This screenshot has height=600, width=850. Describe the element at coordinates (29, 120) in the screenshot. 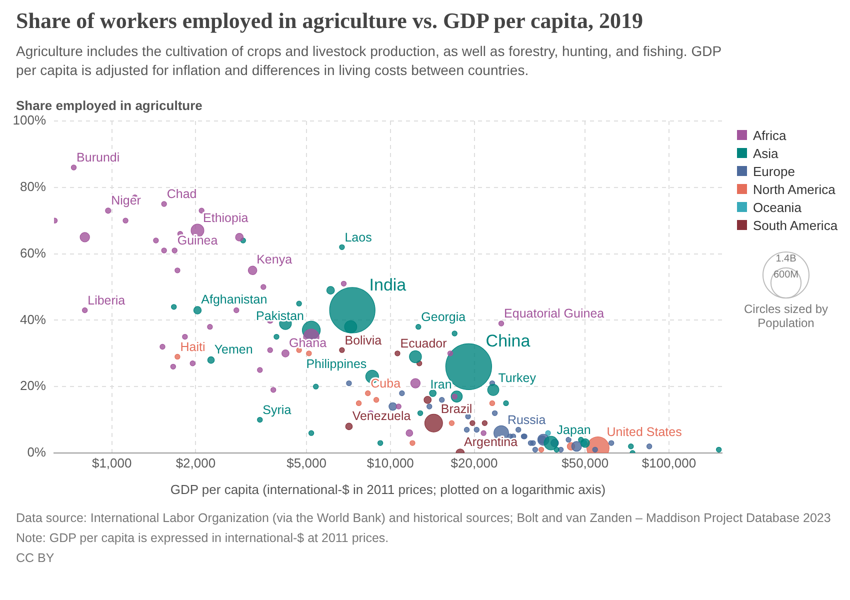

I see `y-tick-label: 100%` at that location.